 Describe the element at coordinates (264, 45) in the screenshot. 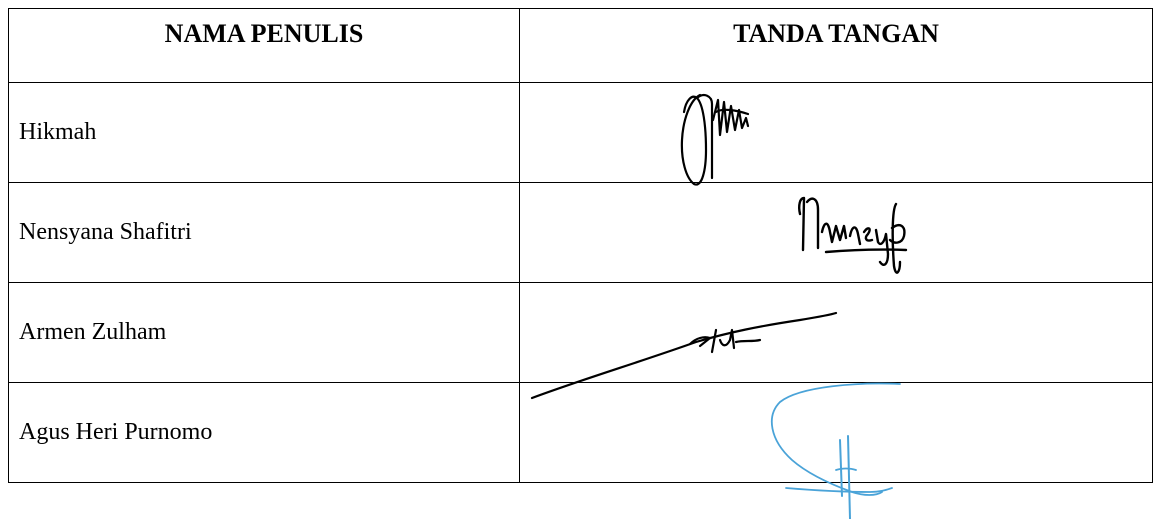

I see `header-name: NAMA PENULIS` at that location.